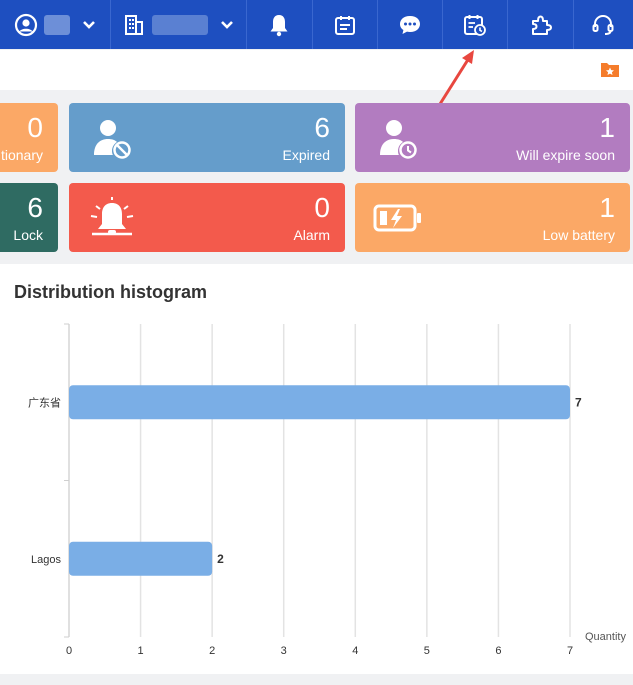  Describe the element at coordinates (284, 651) in the screenshot. I see `x-tick-label: 3` at that location.